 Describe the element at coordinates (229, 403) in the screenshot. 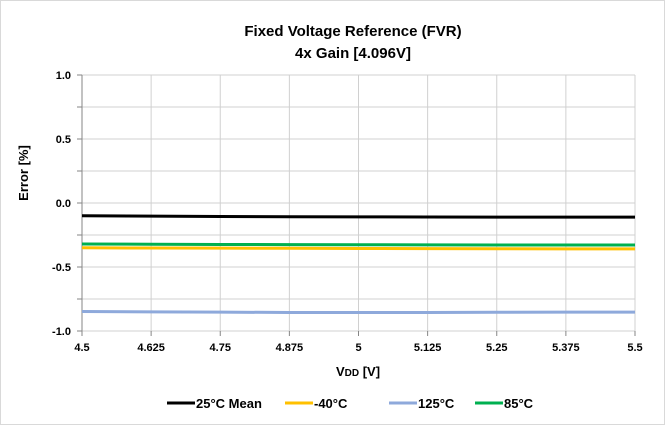

I see `legend-label: 25°C Mean` at that location.